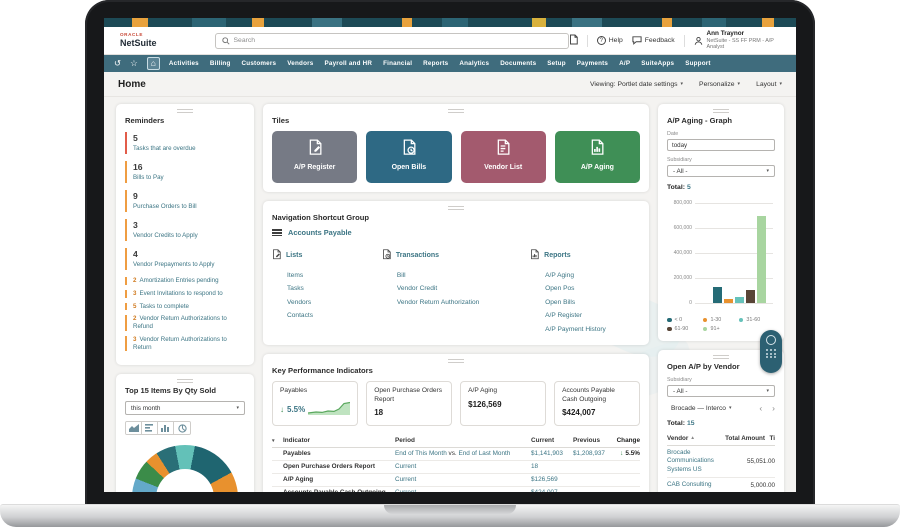 The height and width of the screenshot is (529, 900). Describe the element at coordinates (653, 40) in the screenshot. I see `feedback-button: Feedback` at that location.